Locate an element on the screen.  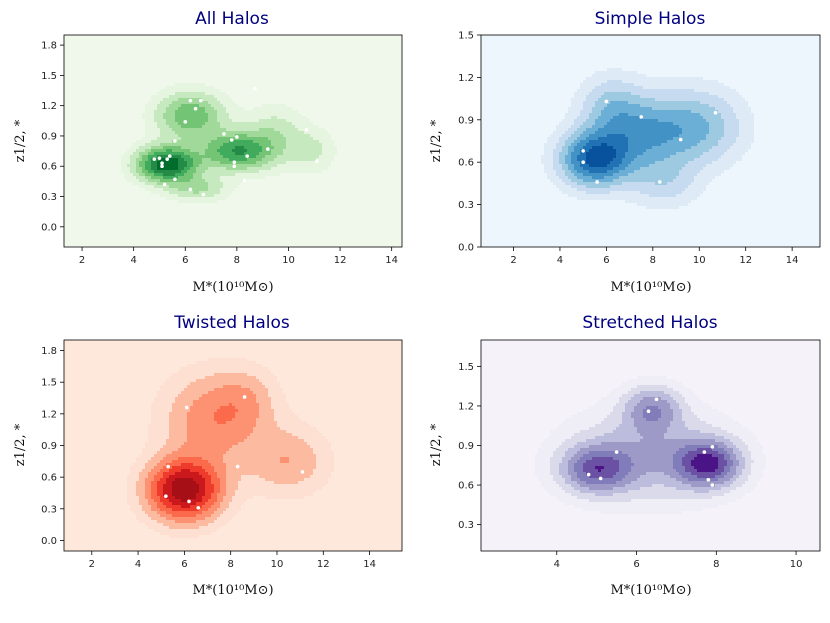
plot-frame is located at coordinates (233, 141).